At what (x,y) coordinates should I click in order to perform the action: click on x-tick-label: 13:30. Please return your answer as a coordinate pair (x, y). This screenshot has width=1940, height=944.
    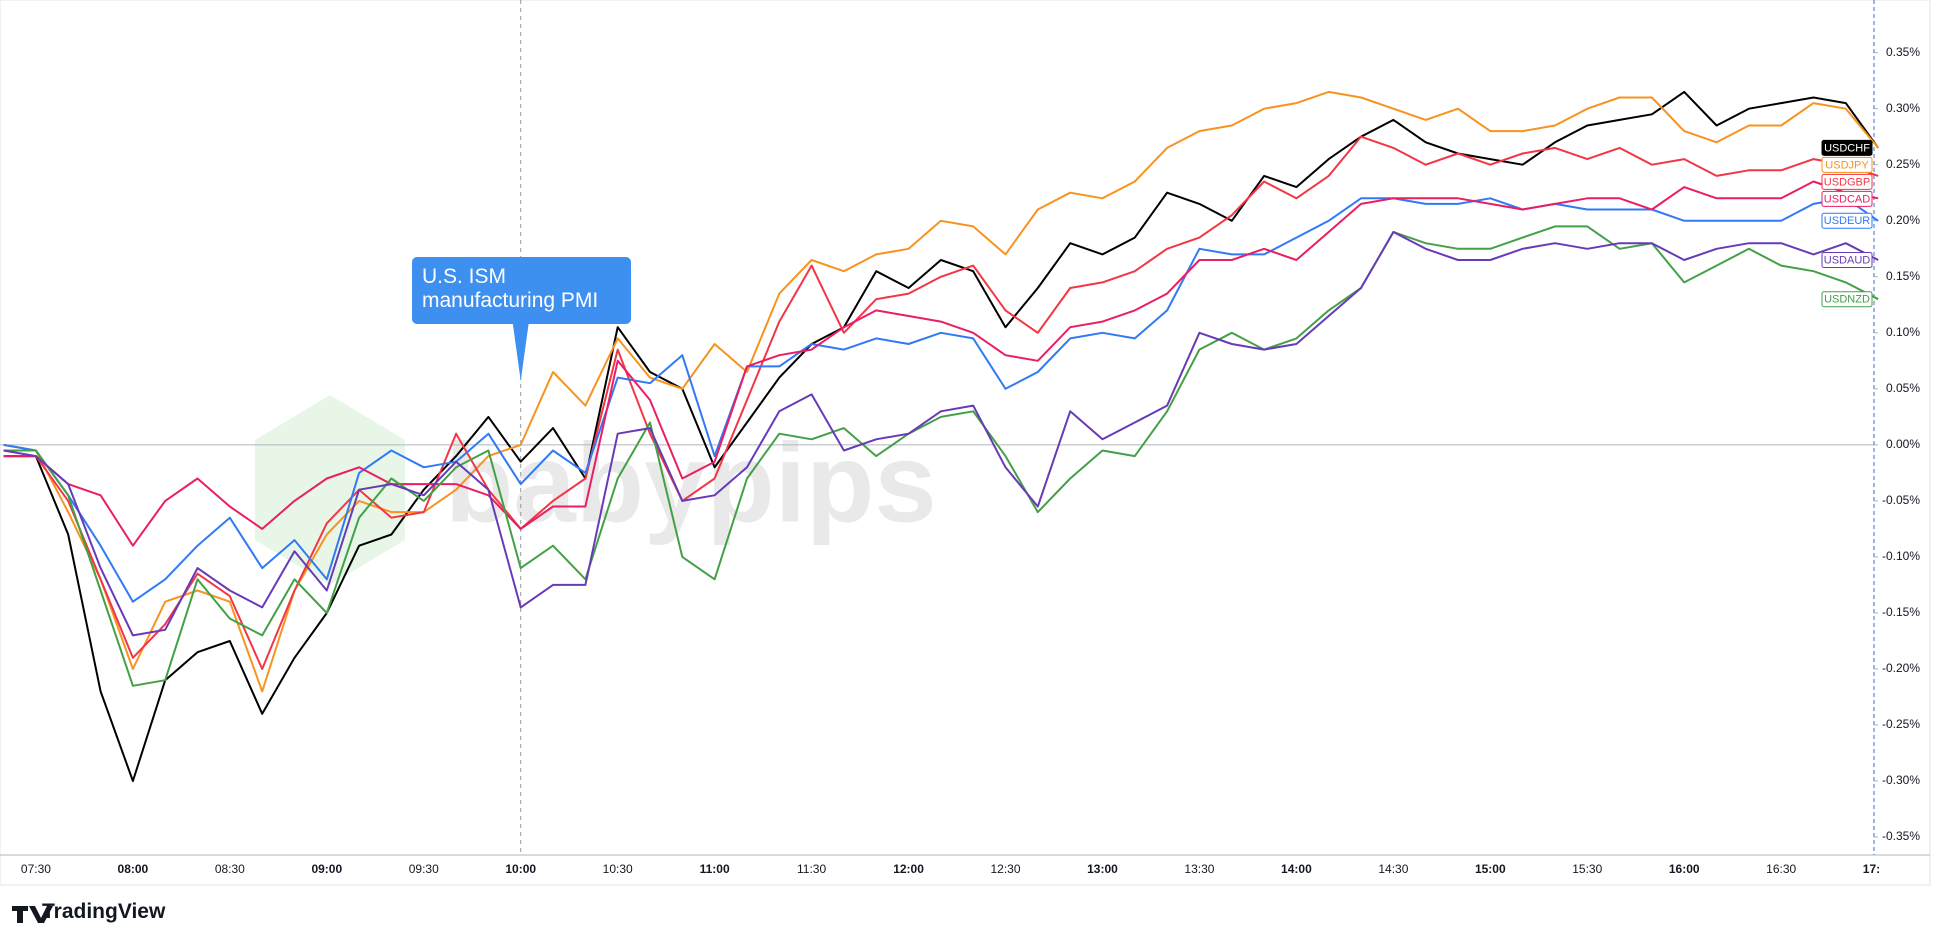
    Looking at the image, I should click on (1199, 869).